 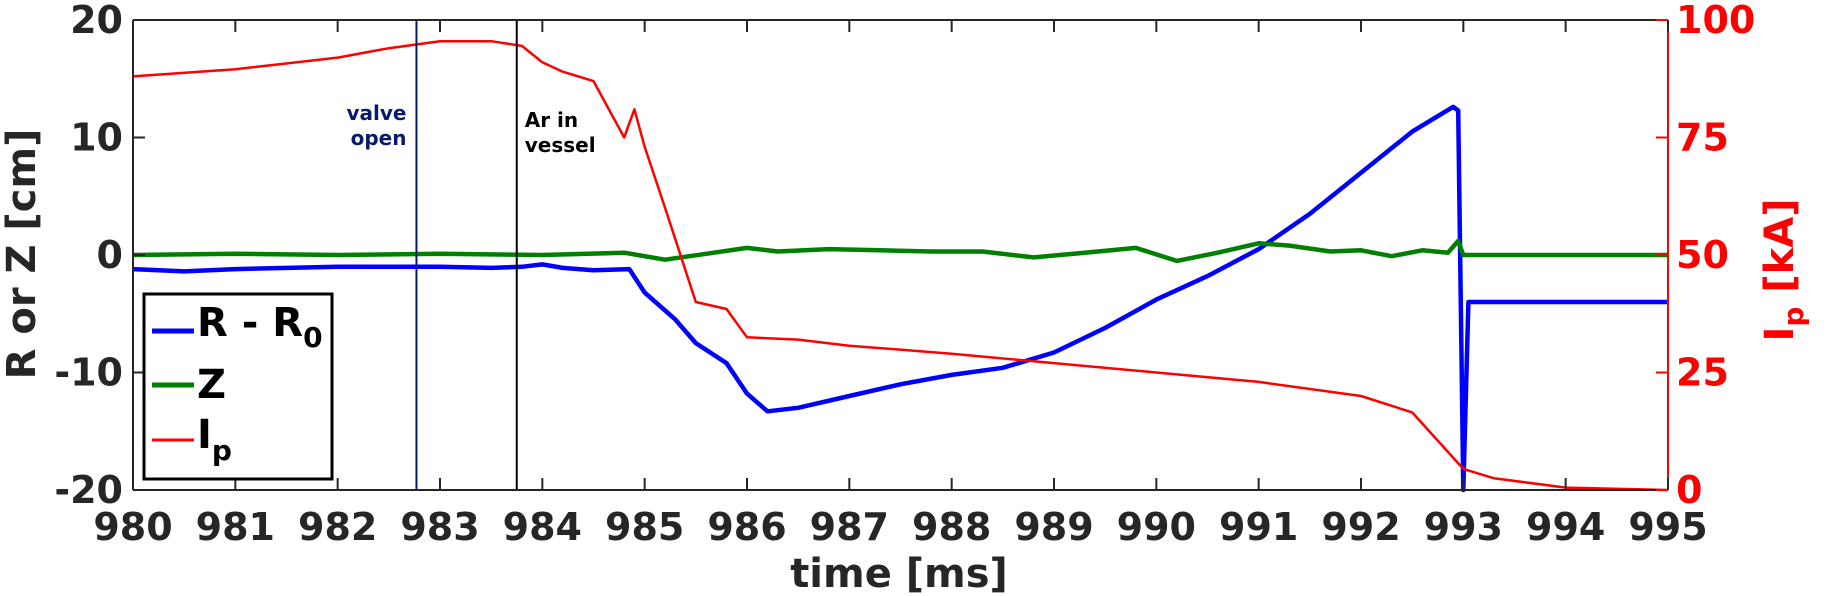 I want to click on x-tick-label-995: 995, so click(x=1667, y=527).